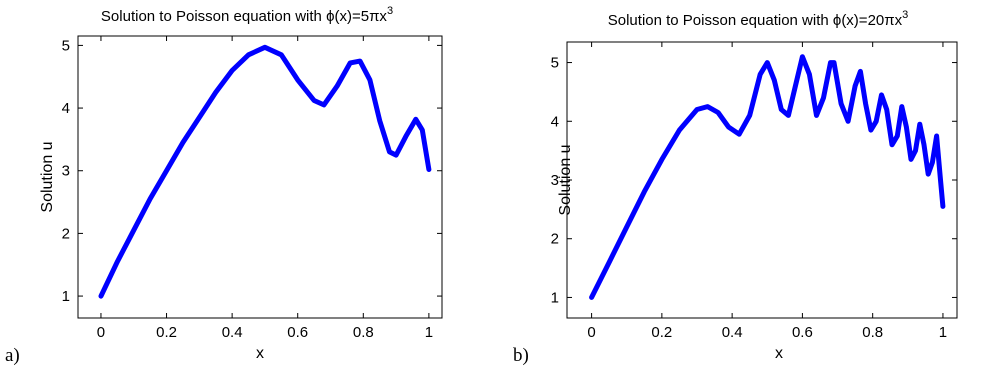 The height and width of the screenshot is (375, 988). What do you see at coordinates (260, 353) in the screenshot?
I see `x-axis-label-a: x` at bounding box center [260, 353].